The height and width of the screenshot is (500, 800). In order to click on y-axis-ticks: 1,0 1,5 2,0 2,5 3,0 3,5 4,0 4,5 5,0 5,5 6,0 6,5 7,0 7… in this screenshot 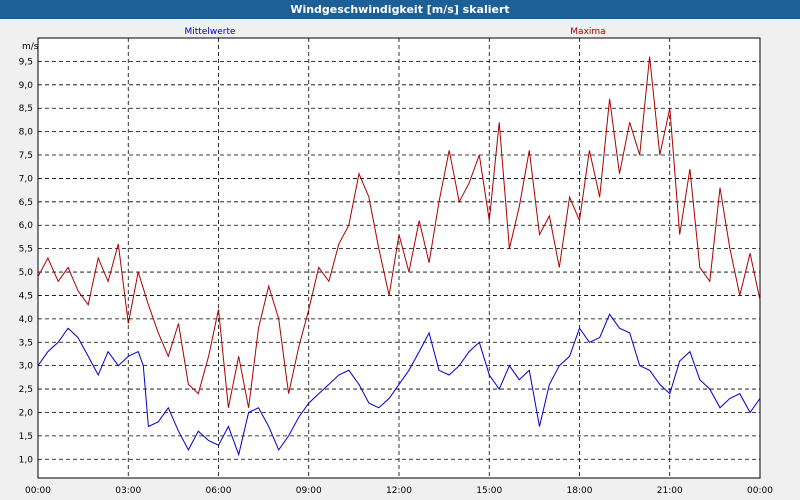, I will do `click(26, 261)`.